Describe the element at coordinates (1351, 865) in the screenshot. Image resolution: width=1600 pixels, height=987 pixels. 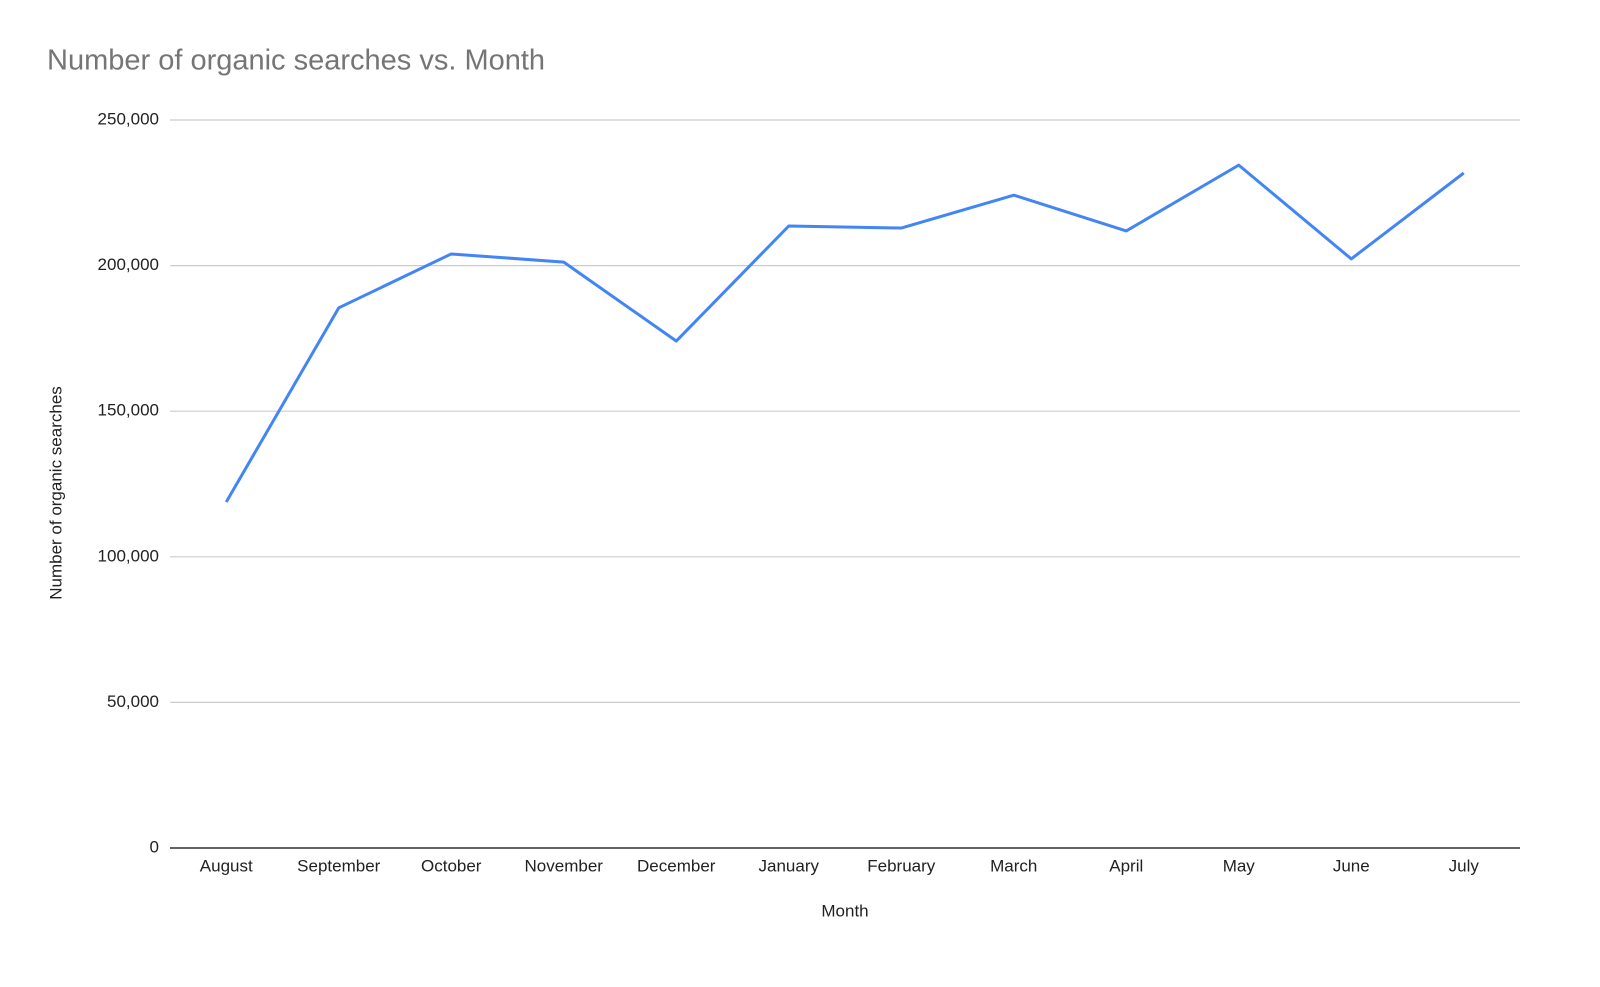
I see `x-tick-label: June` at that location.